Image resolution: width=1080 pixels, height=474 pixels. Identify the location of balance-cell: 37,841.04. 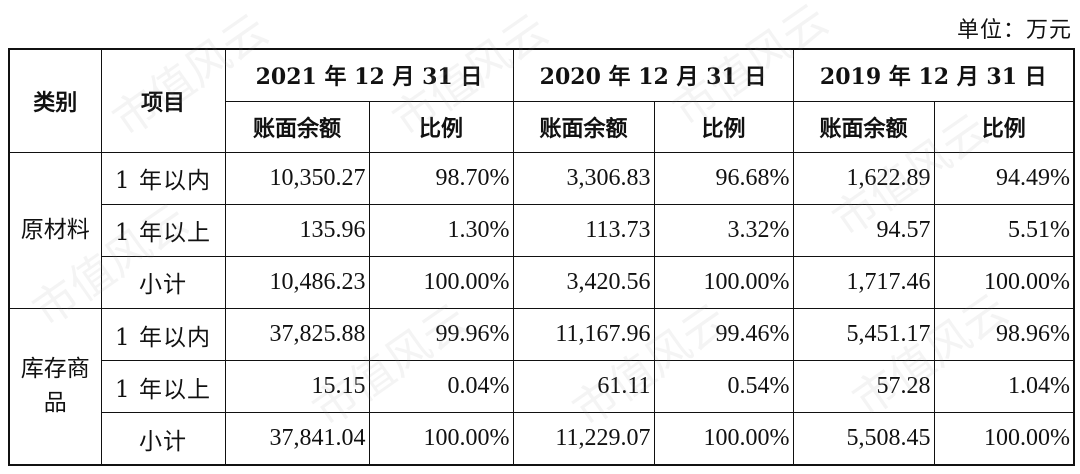
(297, 439).